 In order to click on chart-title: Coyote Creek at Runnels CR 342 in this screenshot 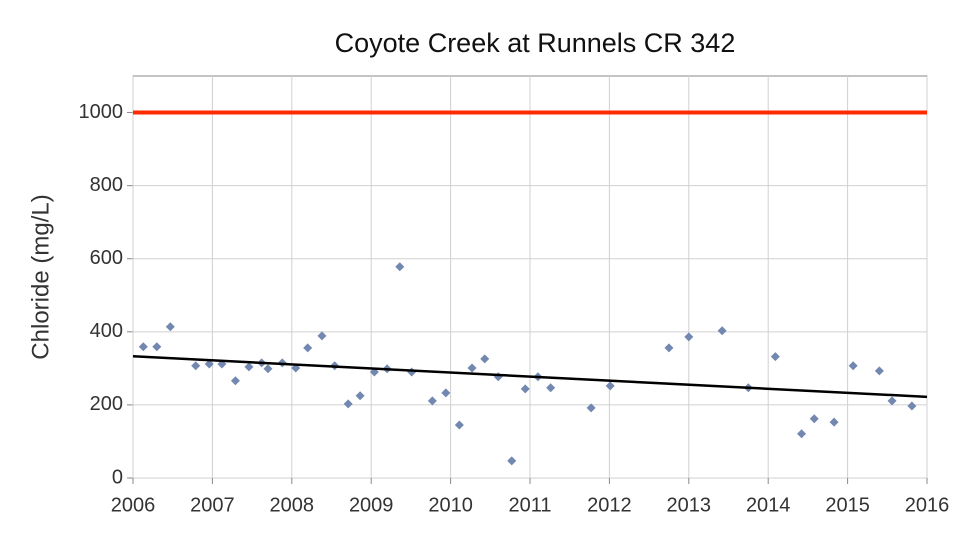, I will do `click(535, 43)`.